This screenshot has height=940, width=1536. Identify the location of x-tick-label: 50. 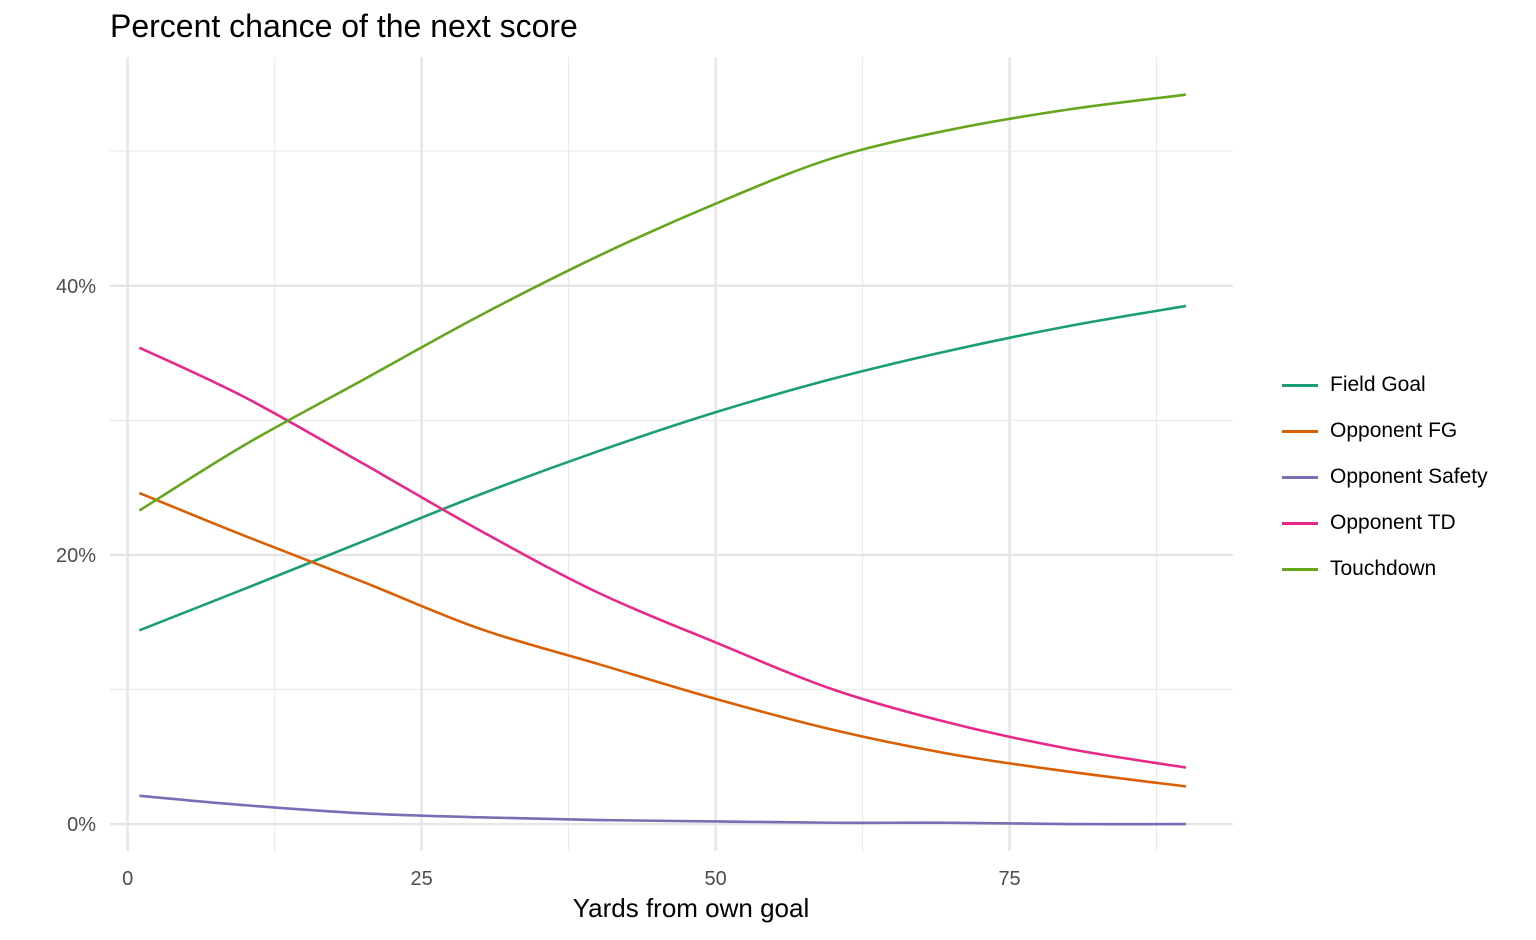
(715, 879).